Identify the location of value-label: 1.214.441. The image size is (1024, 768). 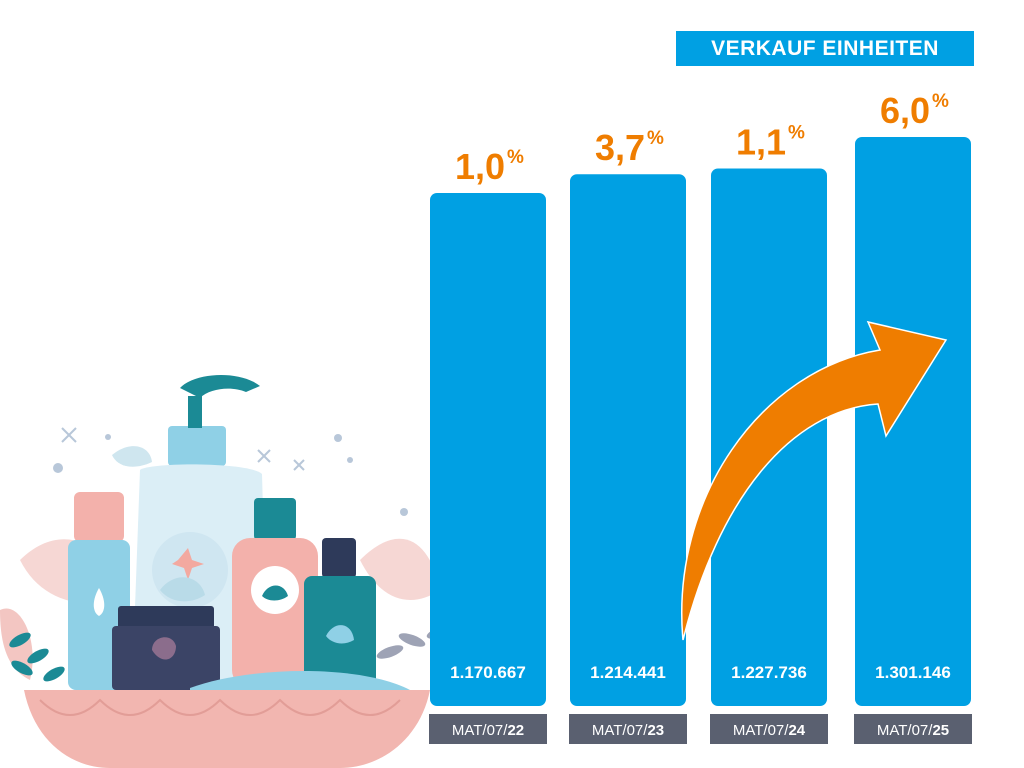
(628, 672).